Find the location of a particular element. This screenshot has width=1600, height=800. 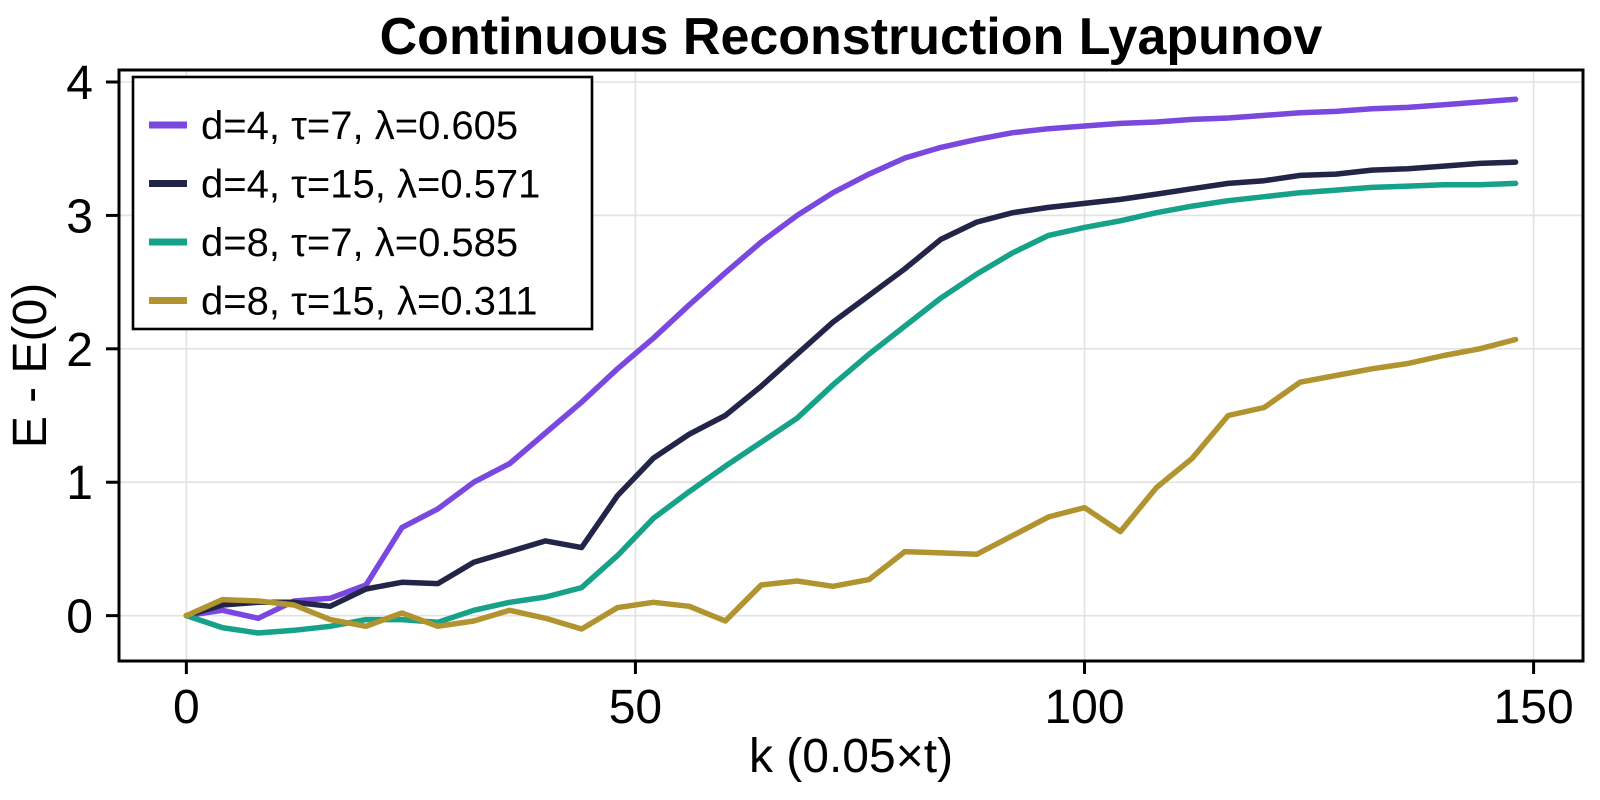

legend-label: d=8, τ=7, λ=0.585 is located at coordinates (359, 243).